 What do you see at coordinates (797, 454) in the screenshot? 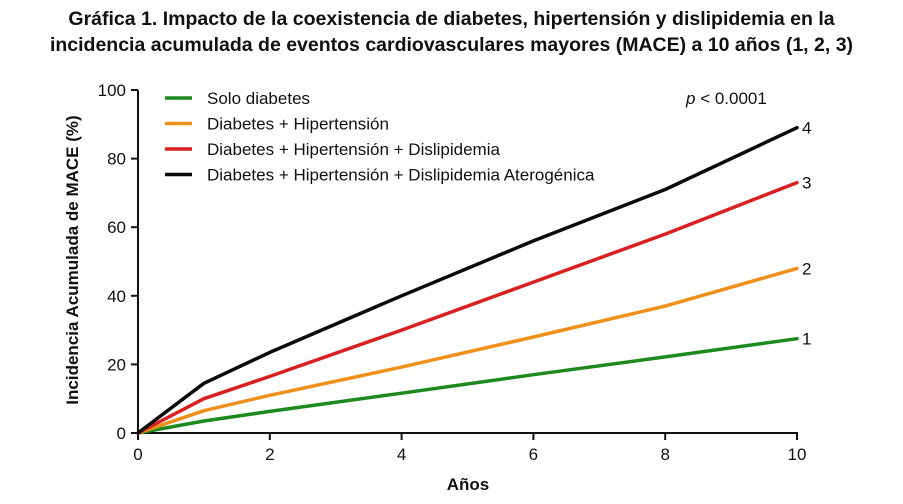
I see `x-tick-label: 10` at bounding box center [797, 454].